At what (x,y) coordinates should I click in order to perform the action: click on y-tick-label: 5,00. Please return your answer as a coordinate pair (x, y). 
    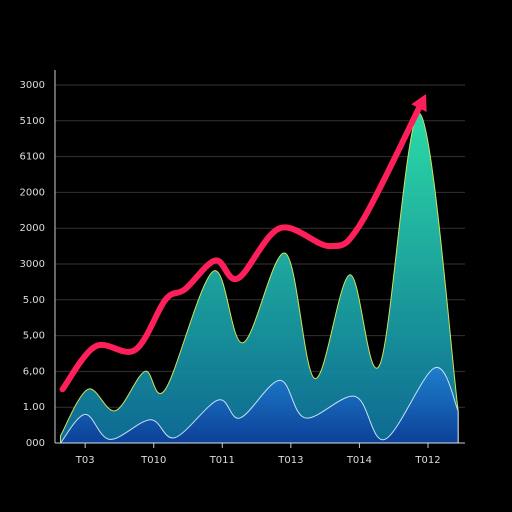
    Looking at the image, I should click on (34, 336).